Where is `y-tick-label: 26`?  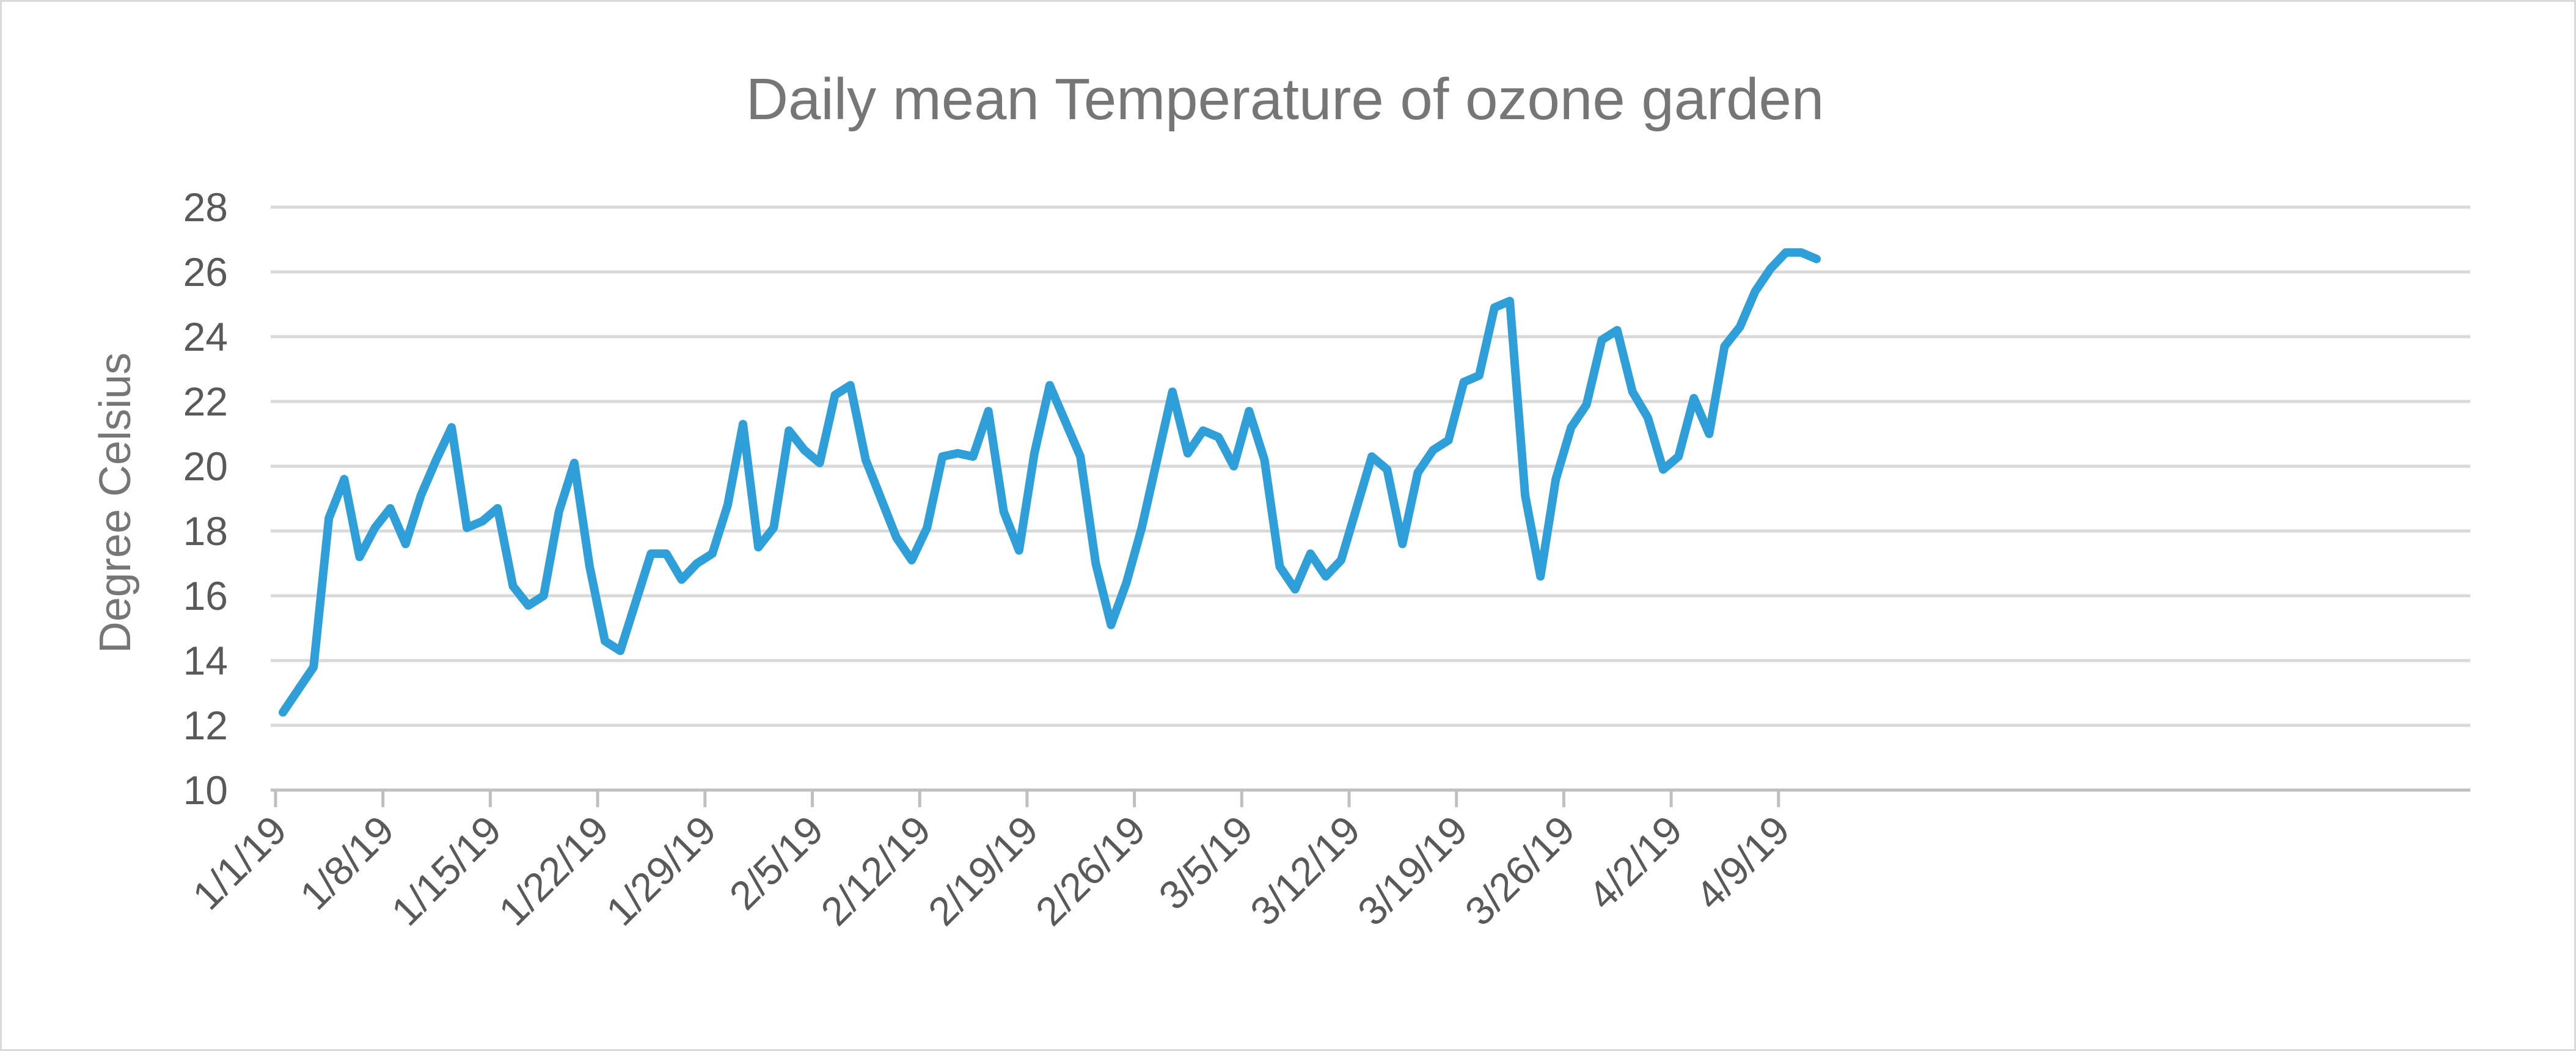 y-tick-label: 26 is located at coordinates (205, 272).